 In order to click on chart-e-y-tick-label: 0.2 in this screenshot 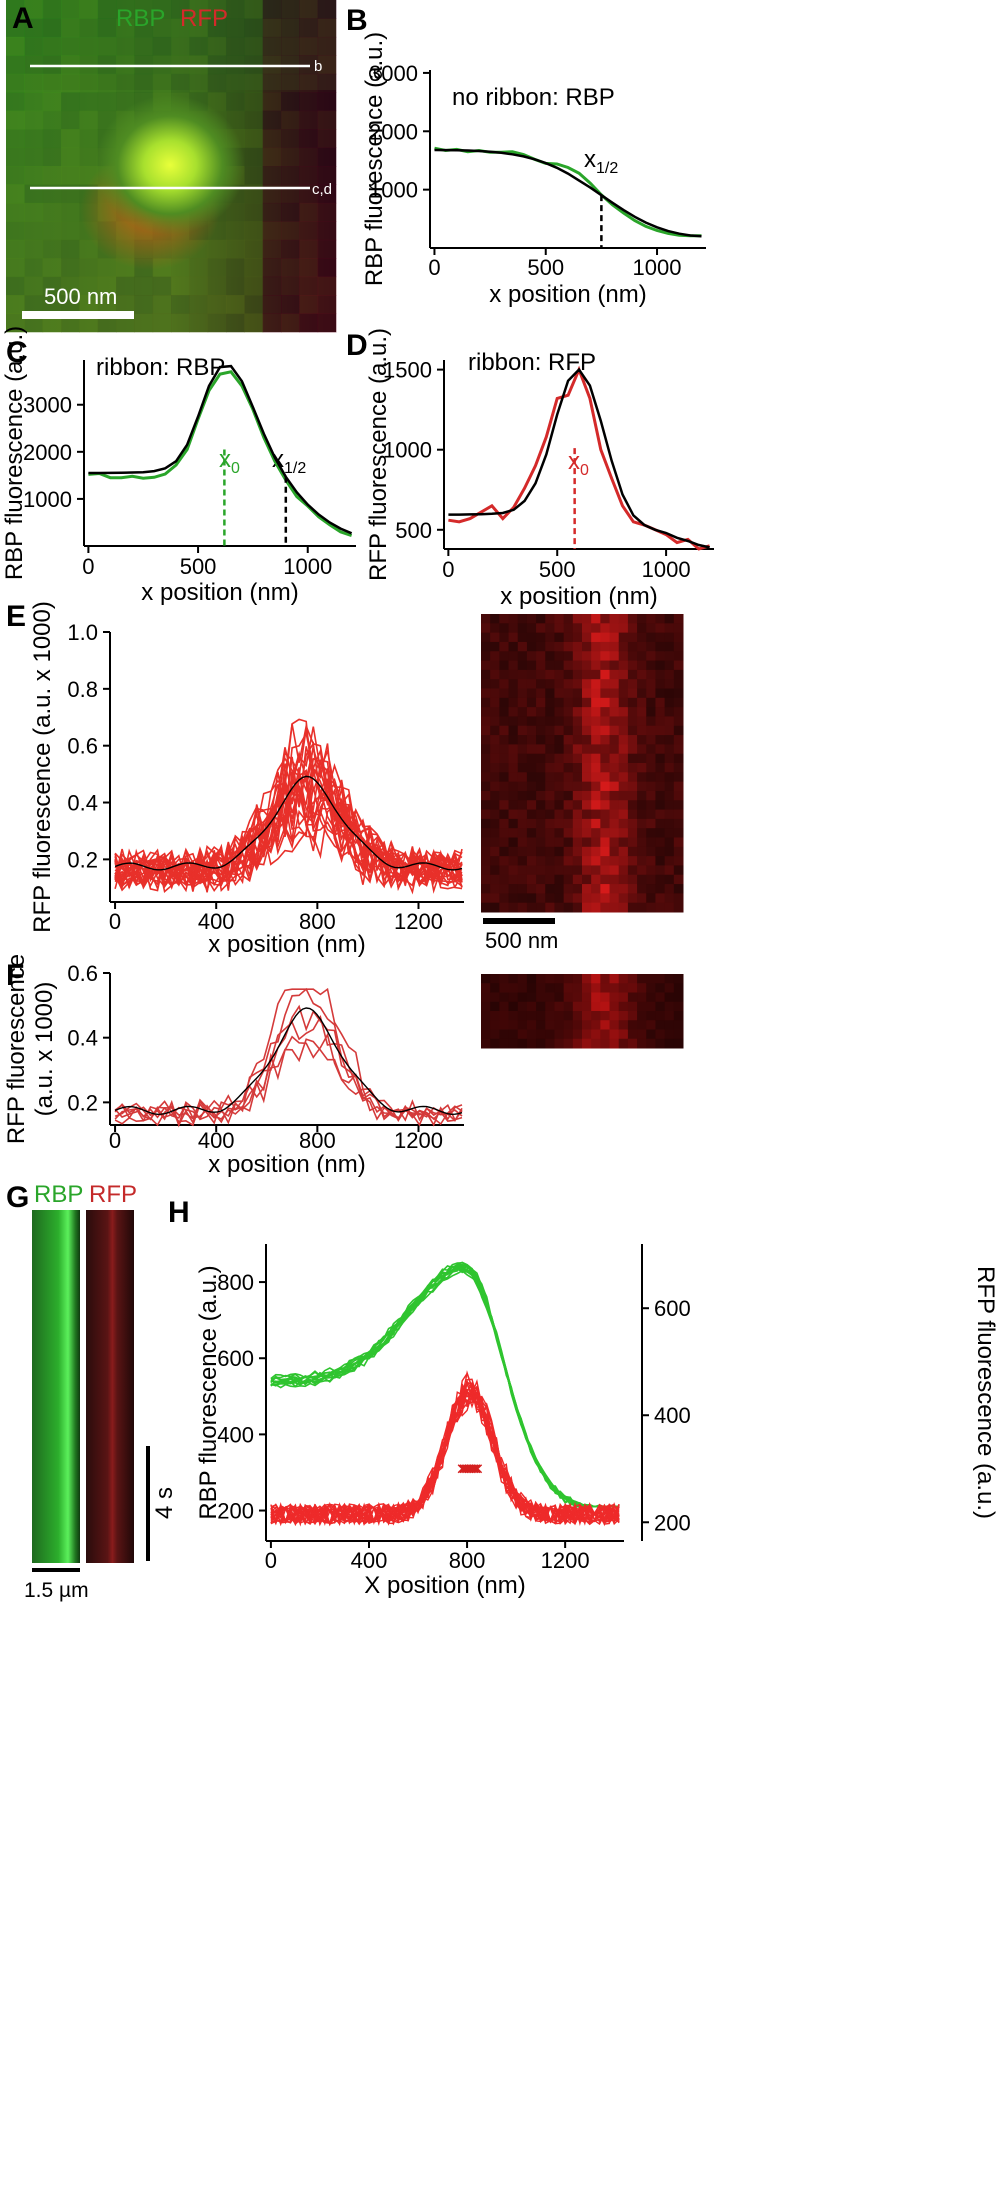, I will do `click(82, 859)`.